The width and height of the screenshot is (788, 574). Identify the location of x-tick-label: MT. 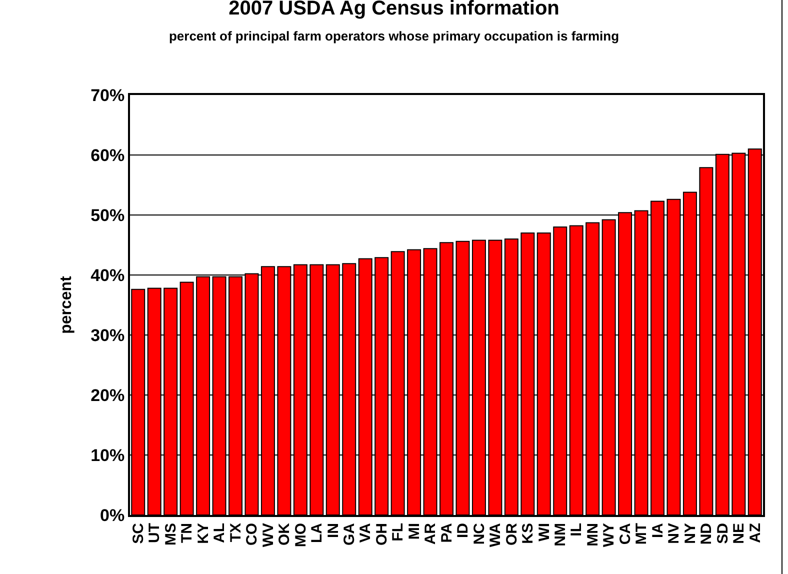
(641, 534).